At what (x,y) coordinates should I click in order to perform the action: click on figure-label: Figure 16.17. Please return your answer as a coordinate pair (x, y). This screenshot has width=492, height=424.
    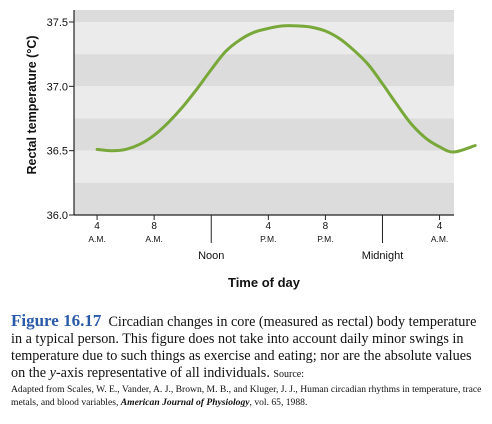
    Looking at the image, I should click on (56, 320).